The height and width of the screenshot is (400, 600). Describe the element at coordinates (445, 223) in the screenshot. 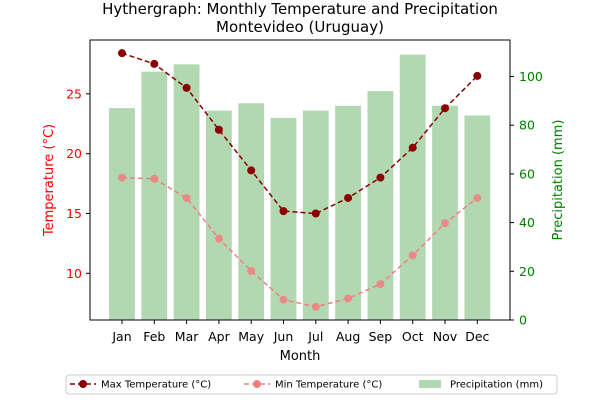

I see `min-temp-point-nov` at that location.